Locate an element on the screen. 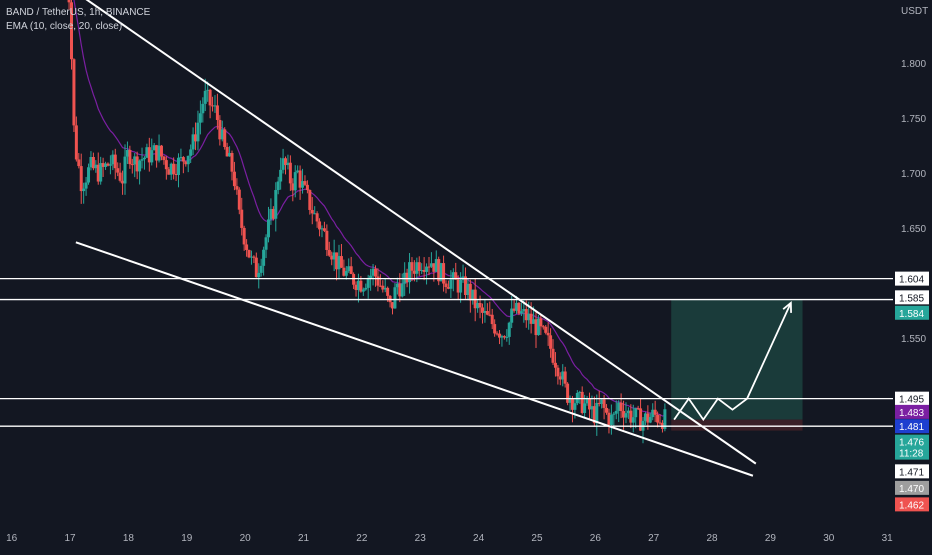 This screenshot has height=555, width=932. y-tick-label: 1.650 is located at coordinates (913, 229).